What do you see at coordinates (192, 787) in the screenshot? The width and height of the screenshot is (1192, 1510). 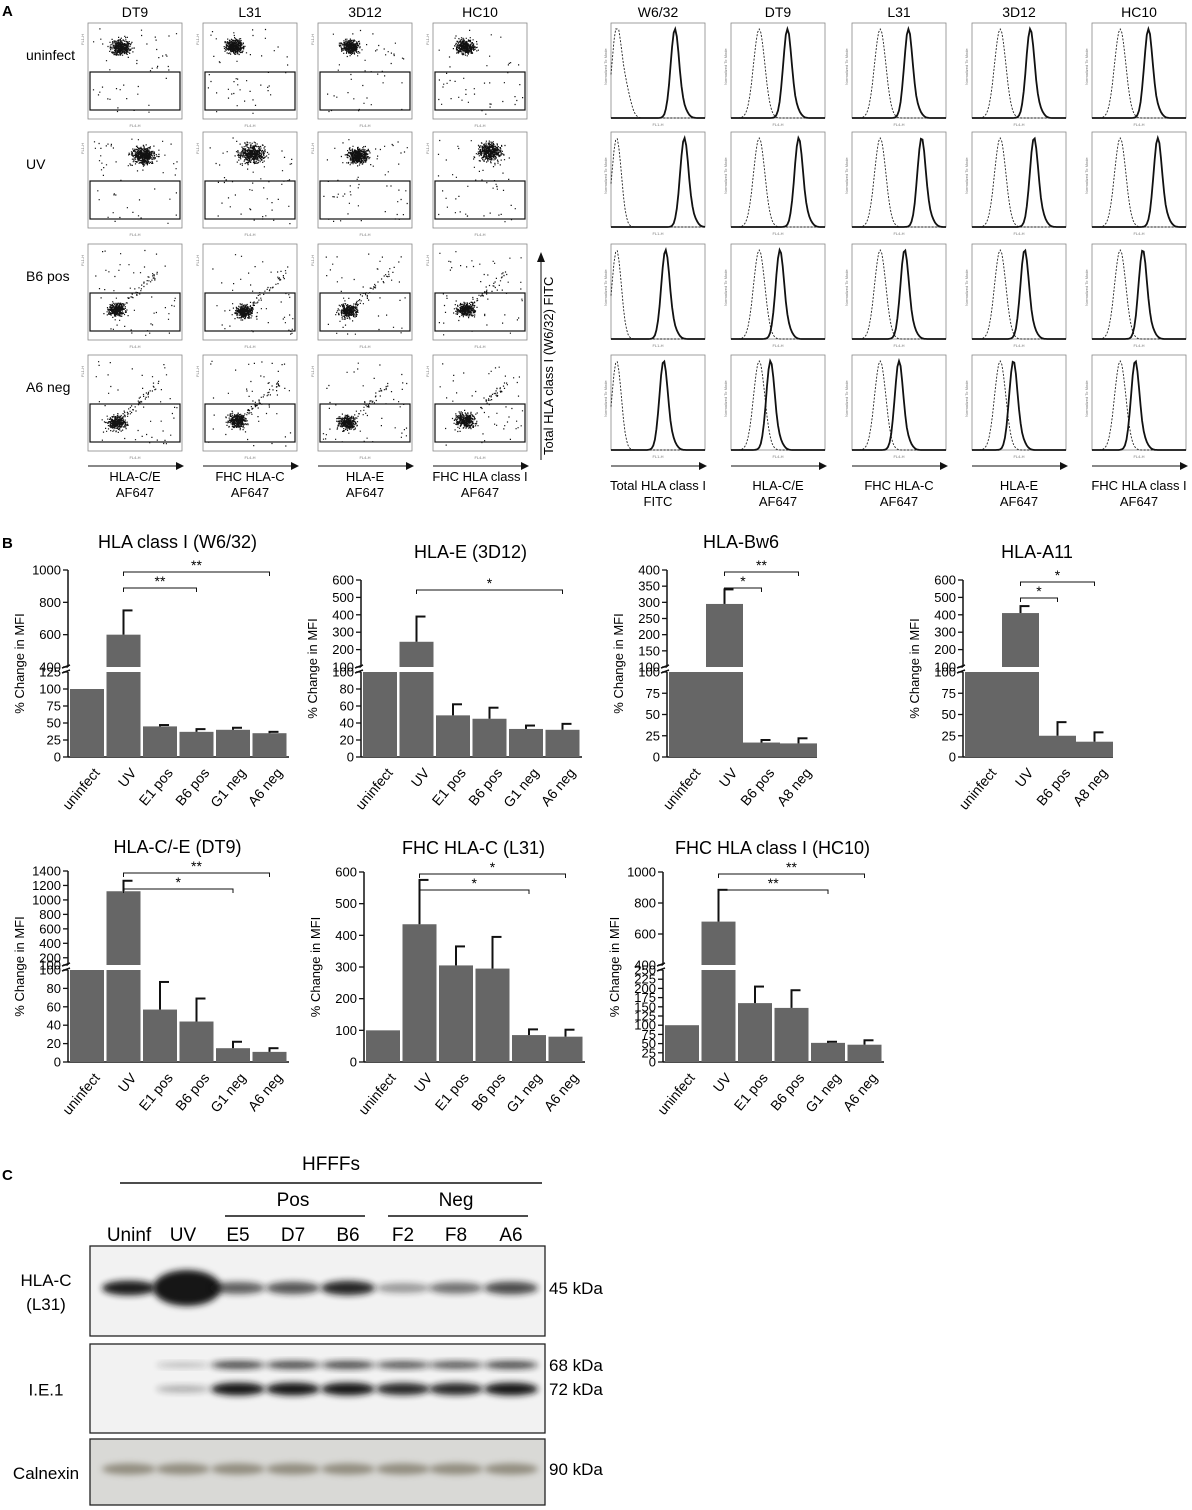 I see `x-tick-label: B6 pos` at bounding box center [192, 787].